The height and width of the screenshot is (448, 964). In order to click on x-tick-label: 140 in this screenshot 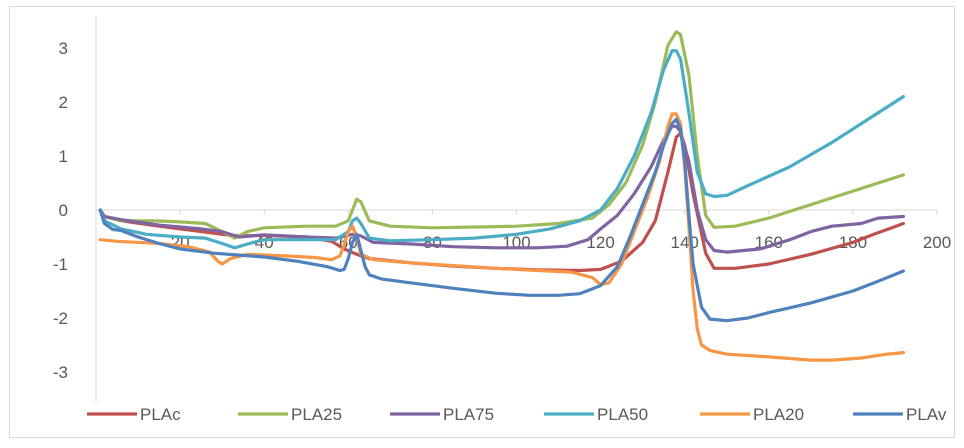, I will do `click(685, 242)`.